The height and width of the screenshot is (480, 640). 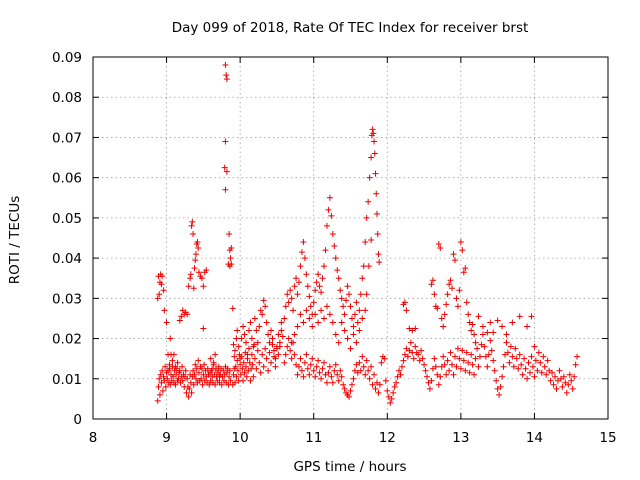 I want to click on x-axis-label: GPS time / hours, so click(x=349, y=467).